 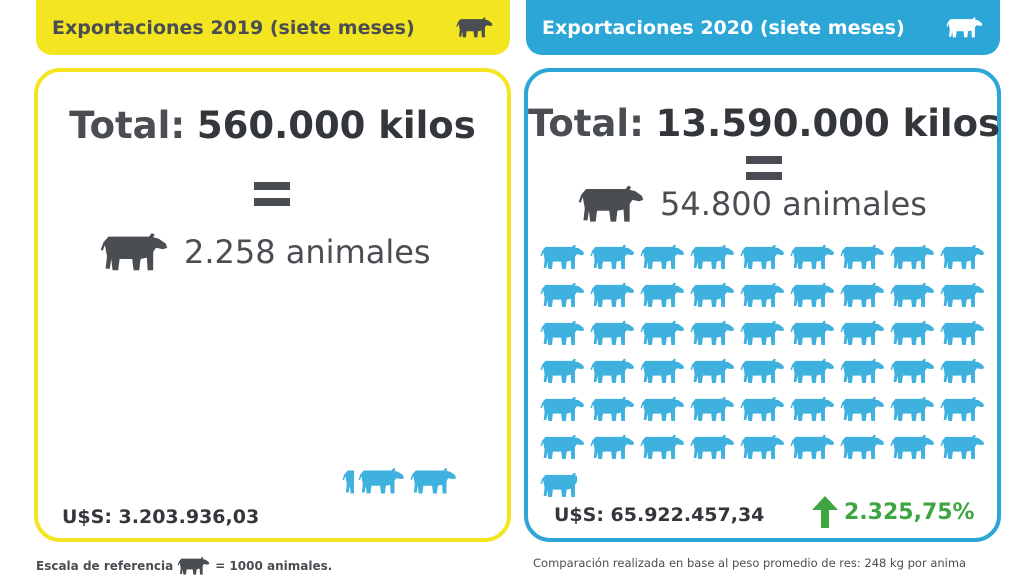 I want to click on header-title-2019: Exportaciones 2019 (siete meses), so click(x=233, y=27).